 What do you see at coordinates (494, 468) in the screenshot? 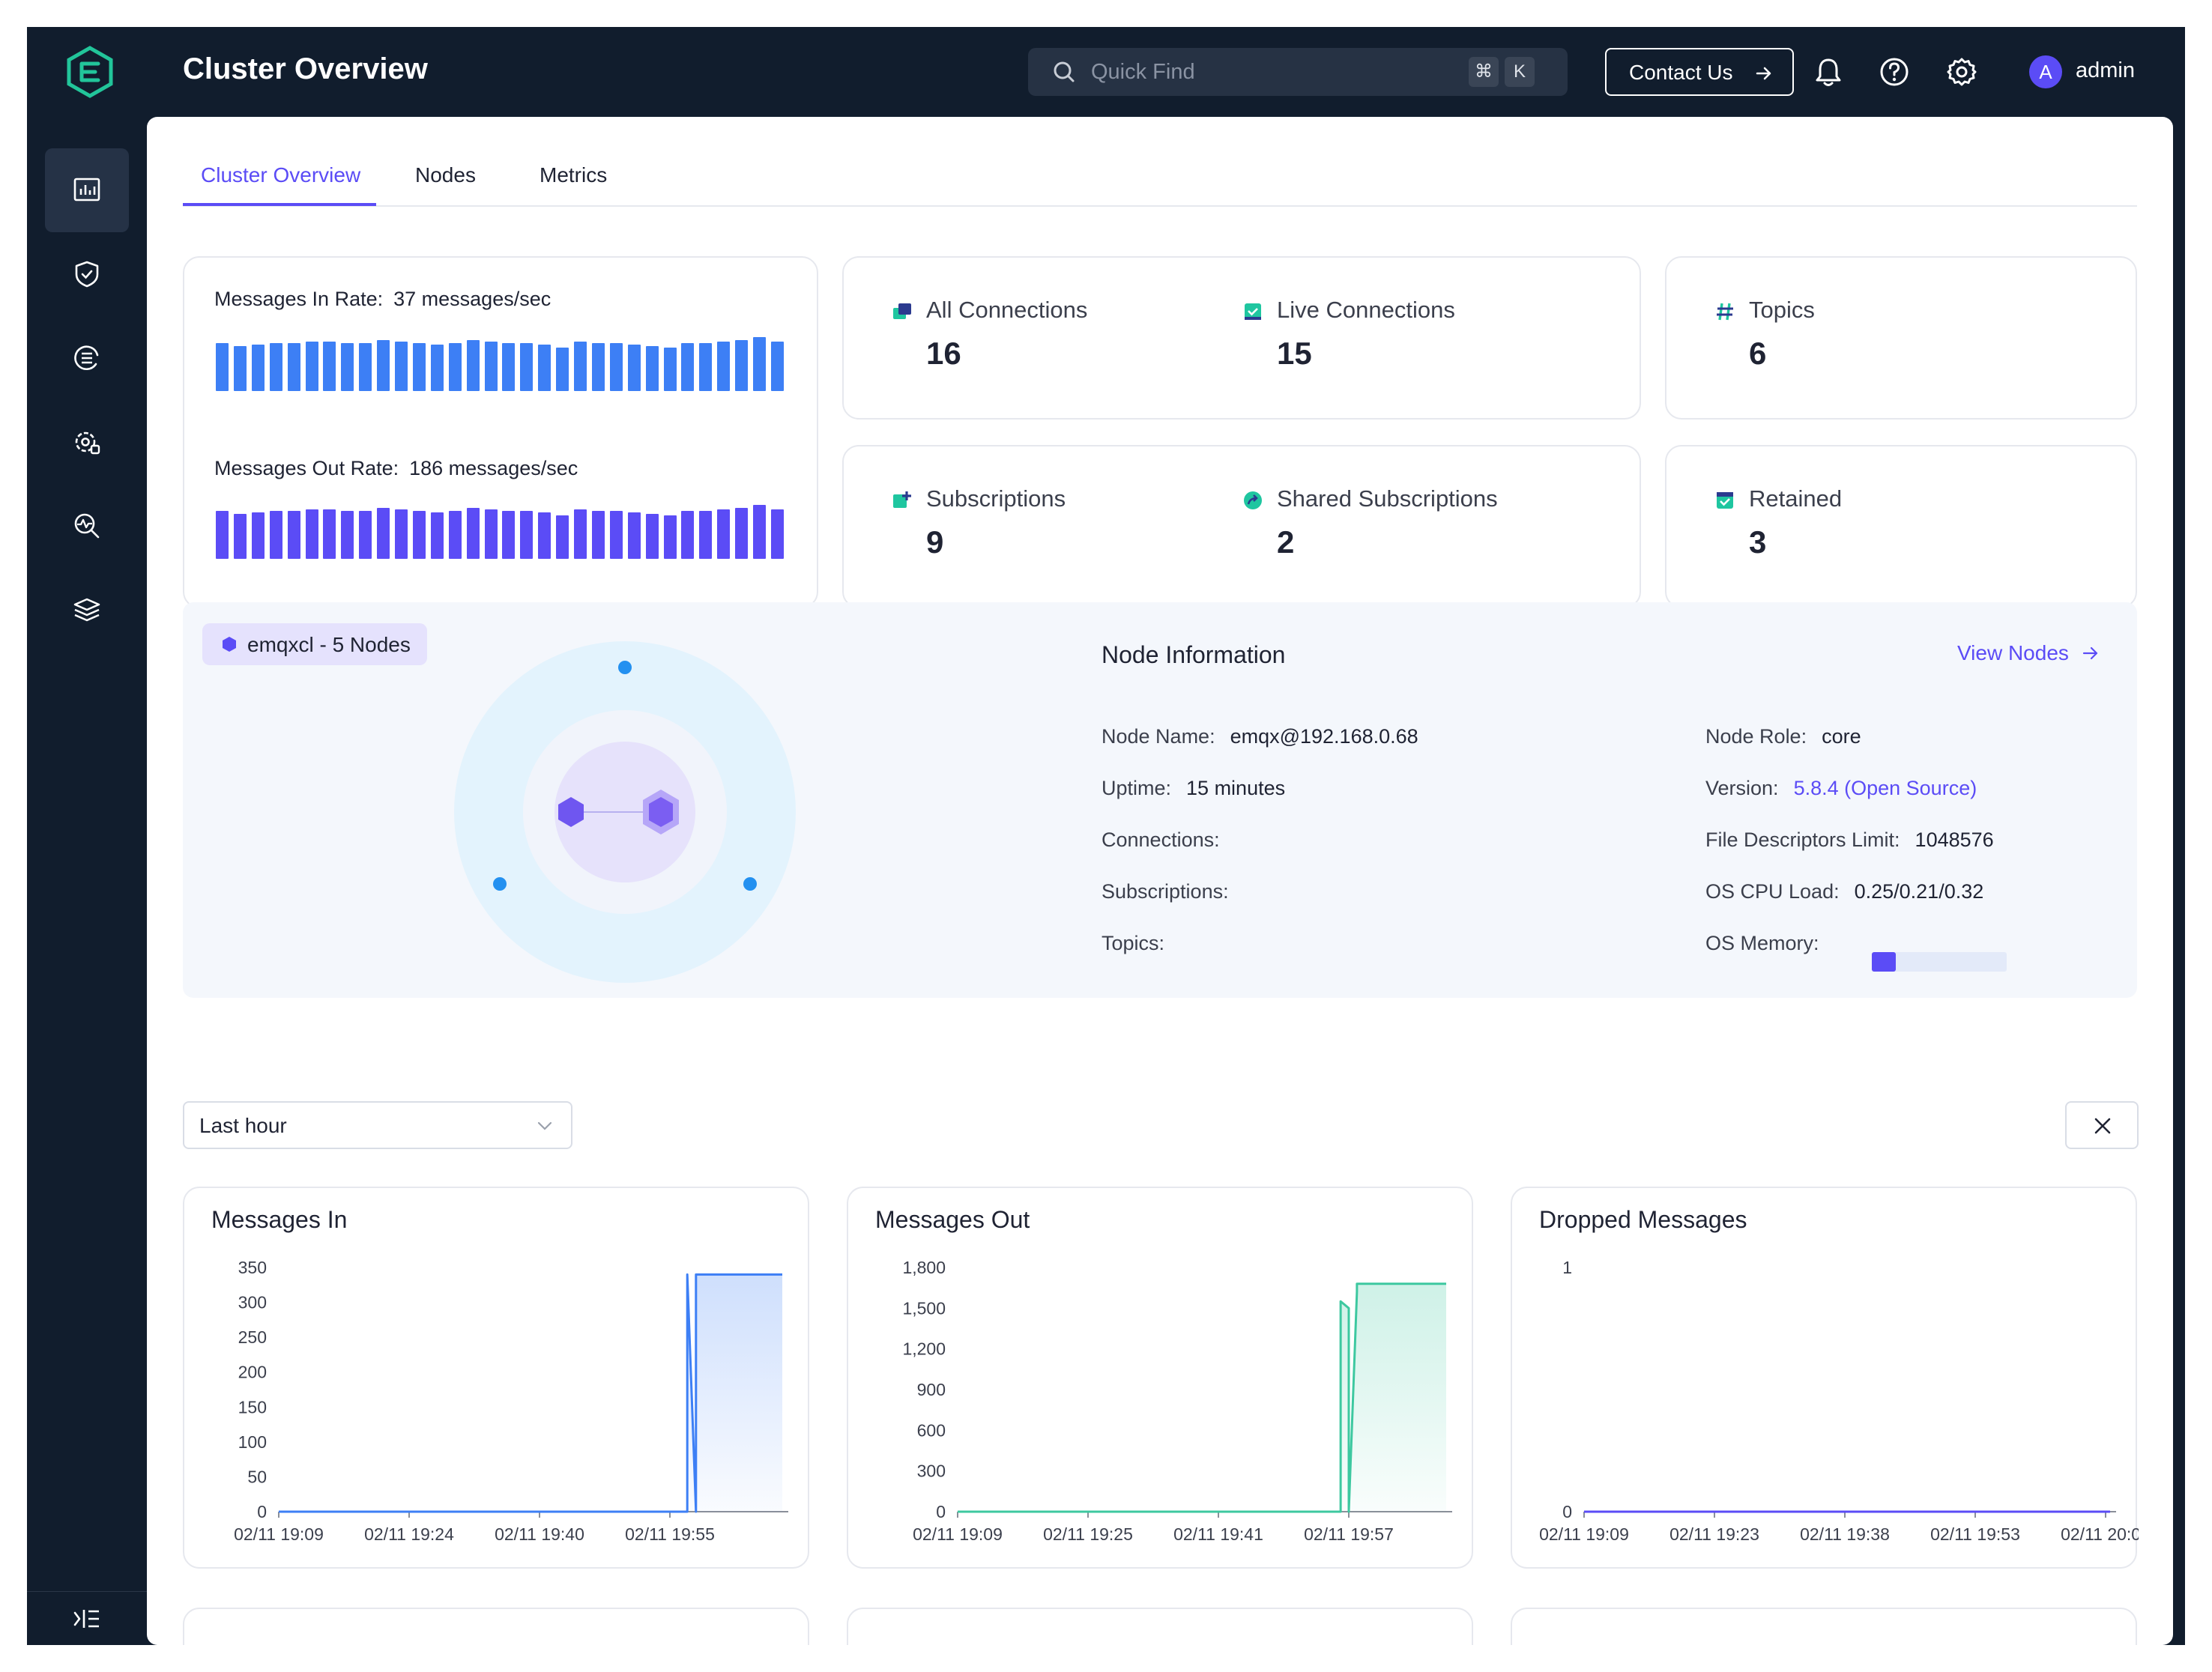
I see `messages-out-rate-value: 186 messages/sec` at bounding box center [494, 468].